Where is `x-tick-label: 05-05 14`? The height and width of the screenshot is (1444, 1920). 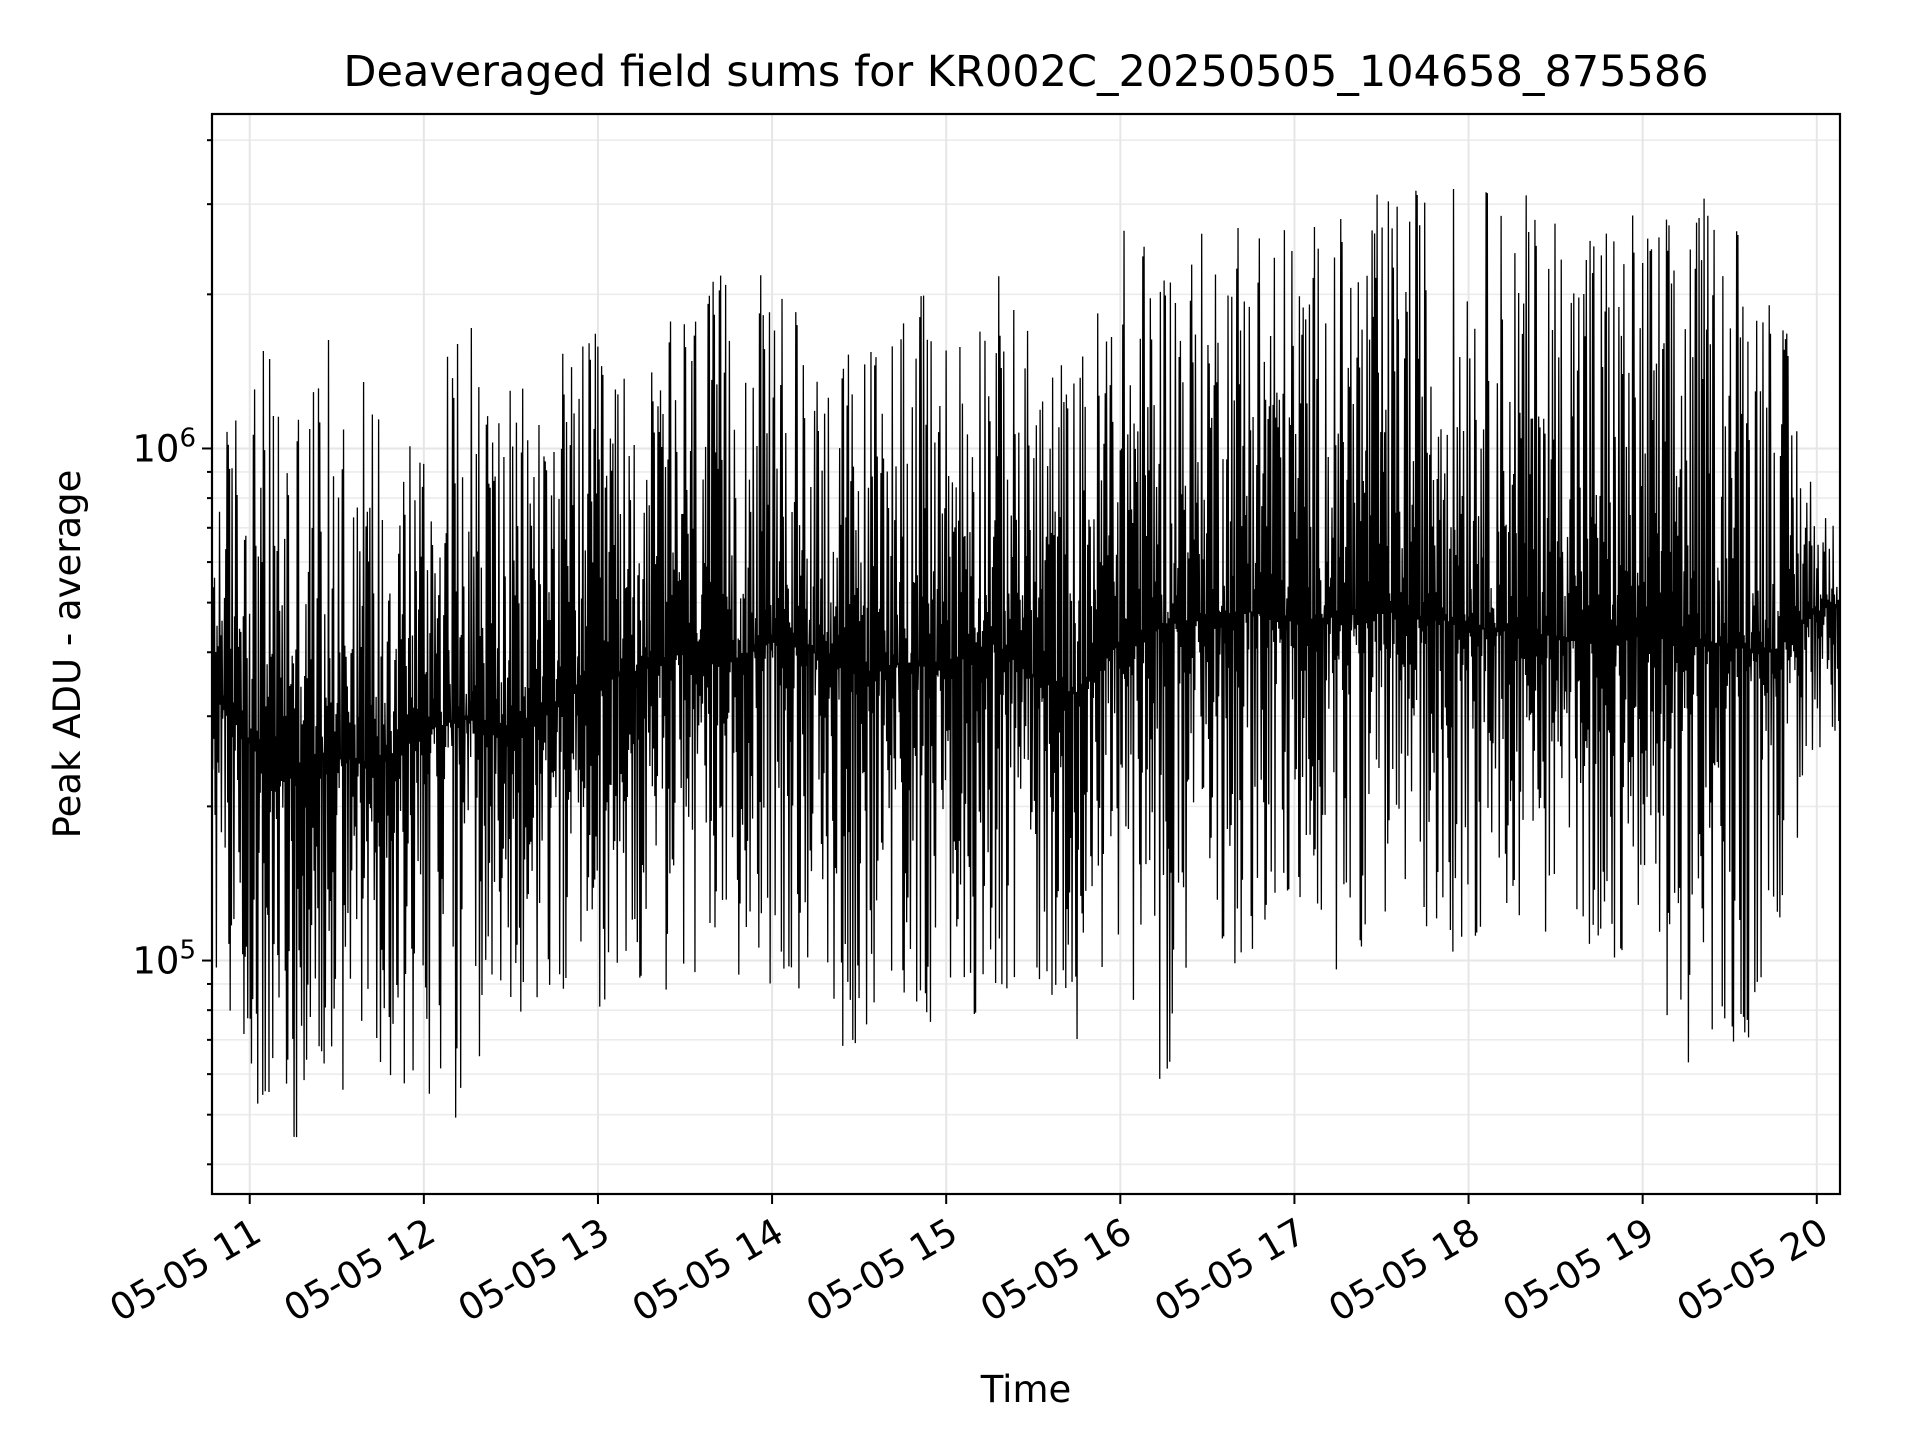
x-tick-label: 05-05 14 is located at coordinates (708, 1270).